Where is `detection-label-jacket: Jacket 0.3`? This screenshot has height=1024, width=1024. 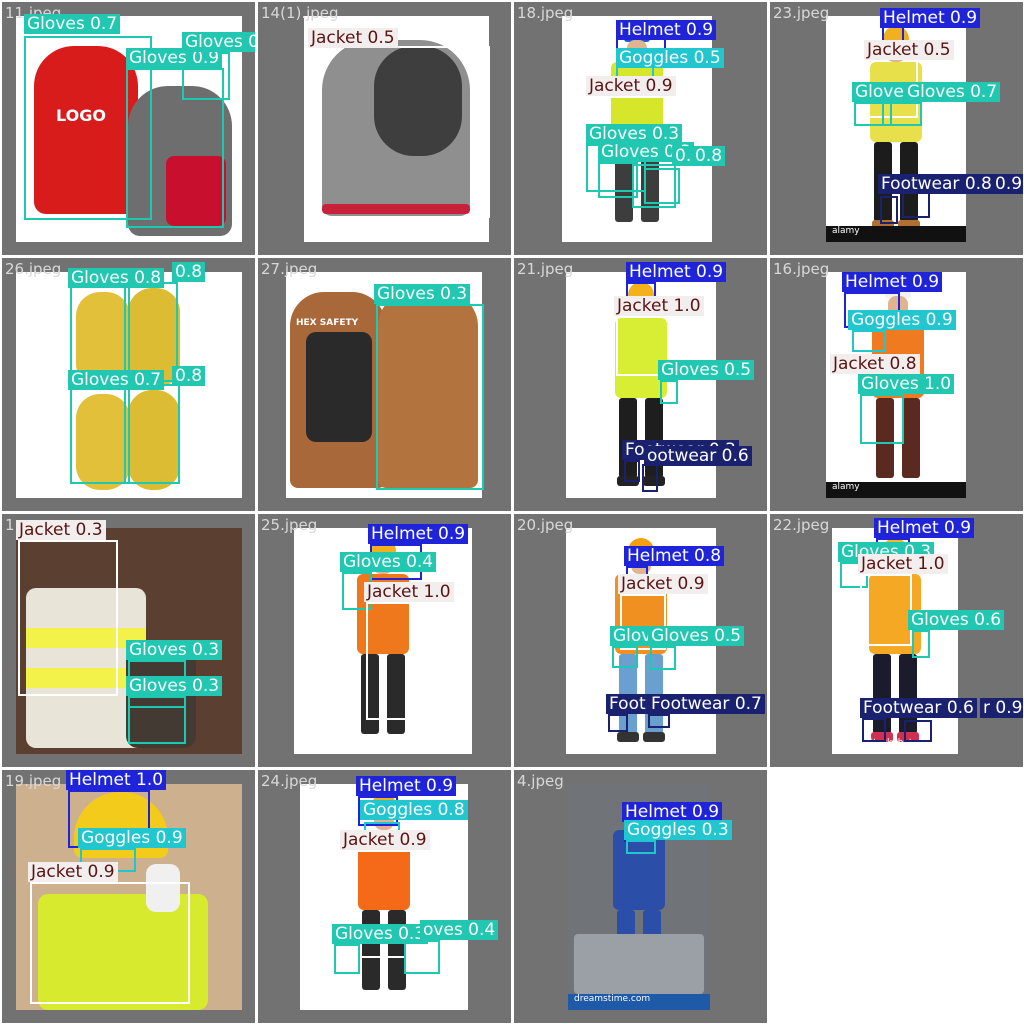 detection-label-jacket: Jacket 0.3 is located at coordinates (61, 530).